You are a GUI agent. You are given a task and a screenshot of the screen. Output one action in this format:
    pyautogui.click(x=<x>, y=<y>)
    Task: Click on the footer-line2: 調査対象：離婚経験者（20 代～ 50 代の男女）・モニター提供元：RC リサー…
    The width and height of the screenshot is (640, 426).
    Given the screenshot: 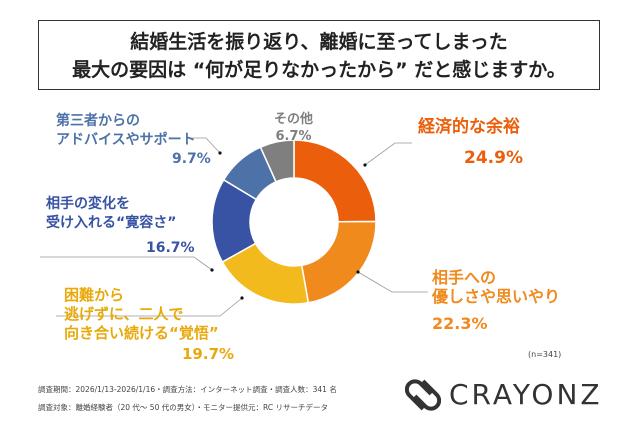 What is the action you would take?
    pyautogui.click(x=183, y=407)
    